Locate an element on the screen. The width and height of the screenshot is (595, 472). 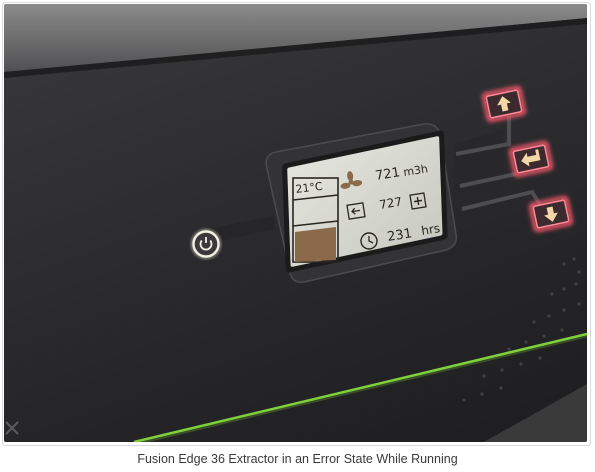
top-metal-edge is located at coordinates (295, 38).